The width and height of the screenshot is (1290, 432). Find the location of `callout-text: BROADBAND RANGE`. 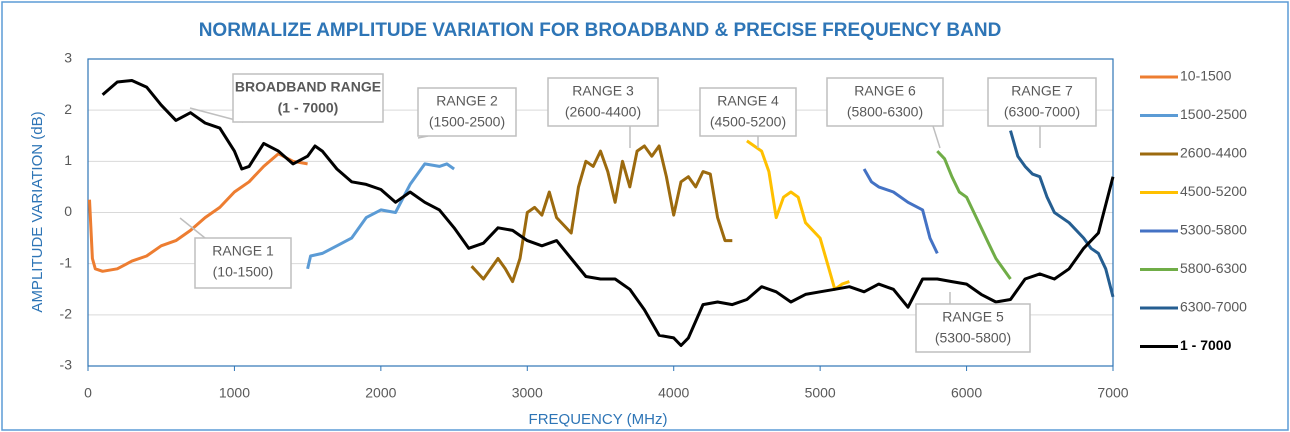

callout-text: BROADBAND RANGE is located at coordinates (308, 87).